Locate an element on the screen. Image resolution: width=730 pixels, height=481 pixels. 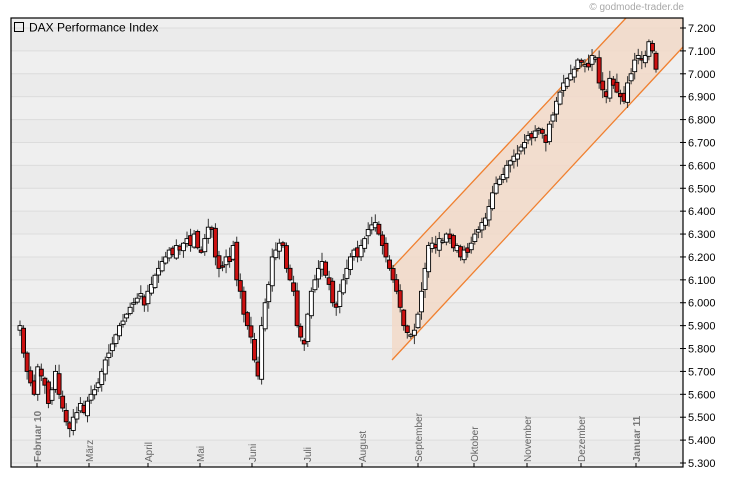
y-tick-label: 6.300 is located at coordinates (702, 235).